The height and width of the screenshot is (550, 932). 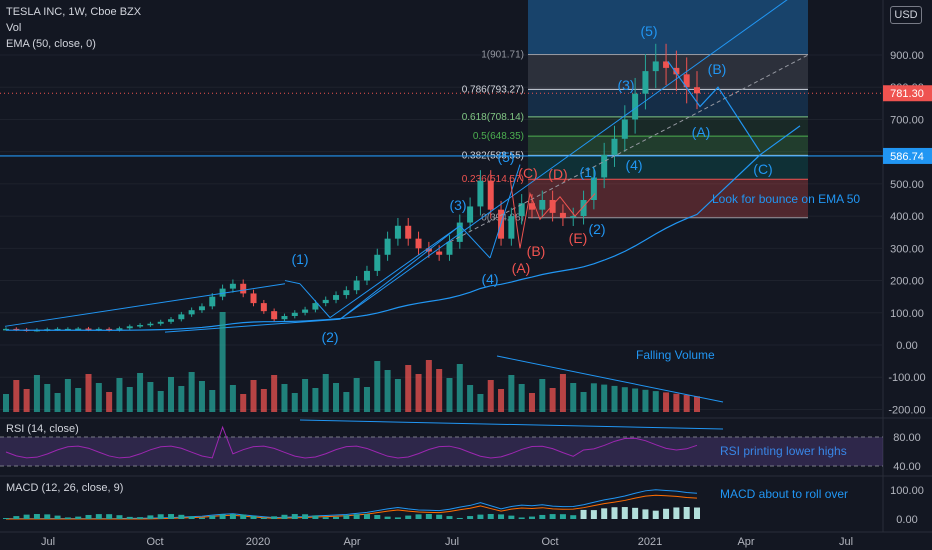 I want to click on wave-label: (4), so click(x=489, y=279).